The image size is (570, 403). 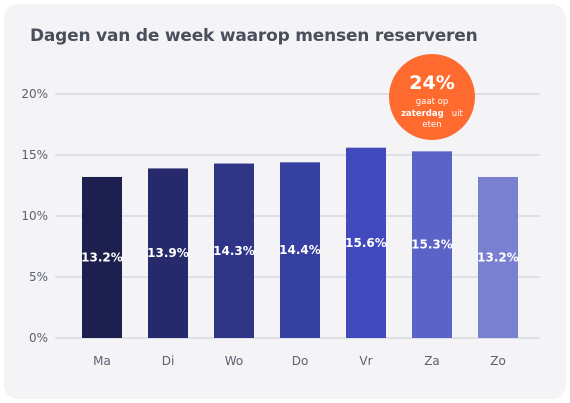 I want to click on badge-circle, so click(x=432, y=97).